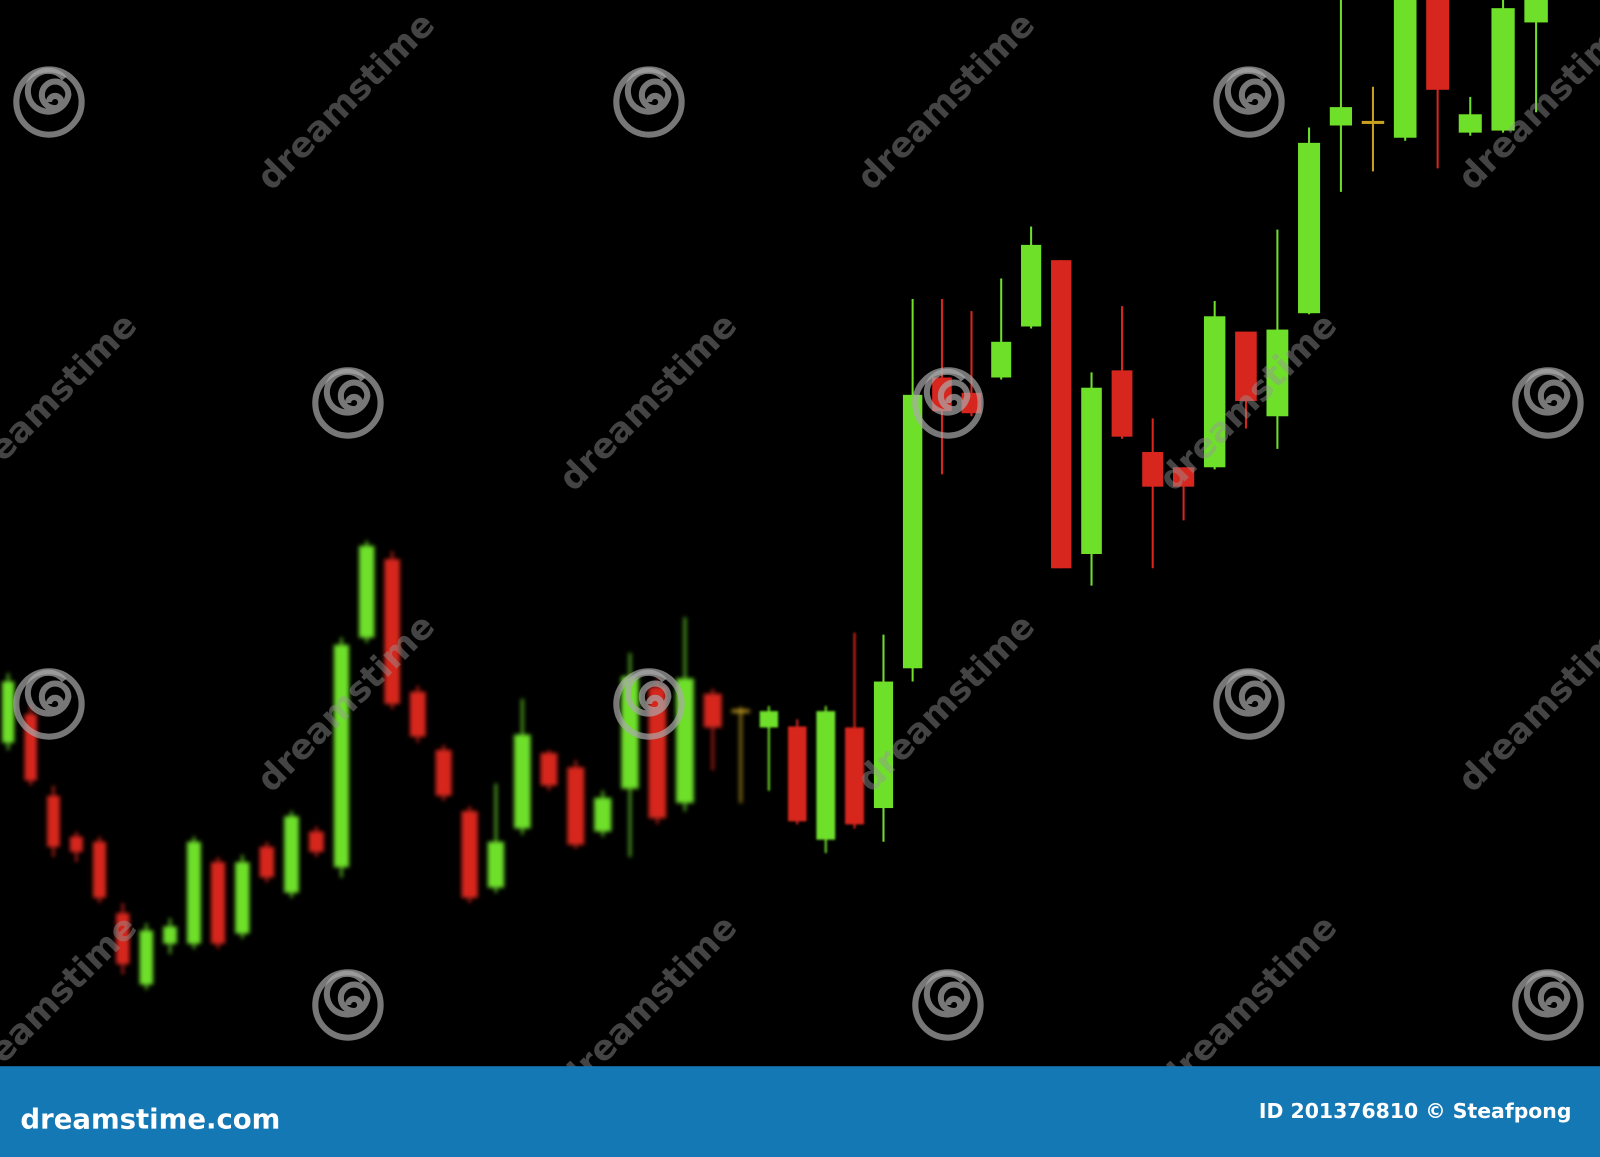  What do you see at coordinates (150, 1119) in the screenshot?
I see `footer-site: dreamstime.com` at bounding box center [150, 1119].